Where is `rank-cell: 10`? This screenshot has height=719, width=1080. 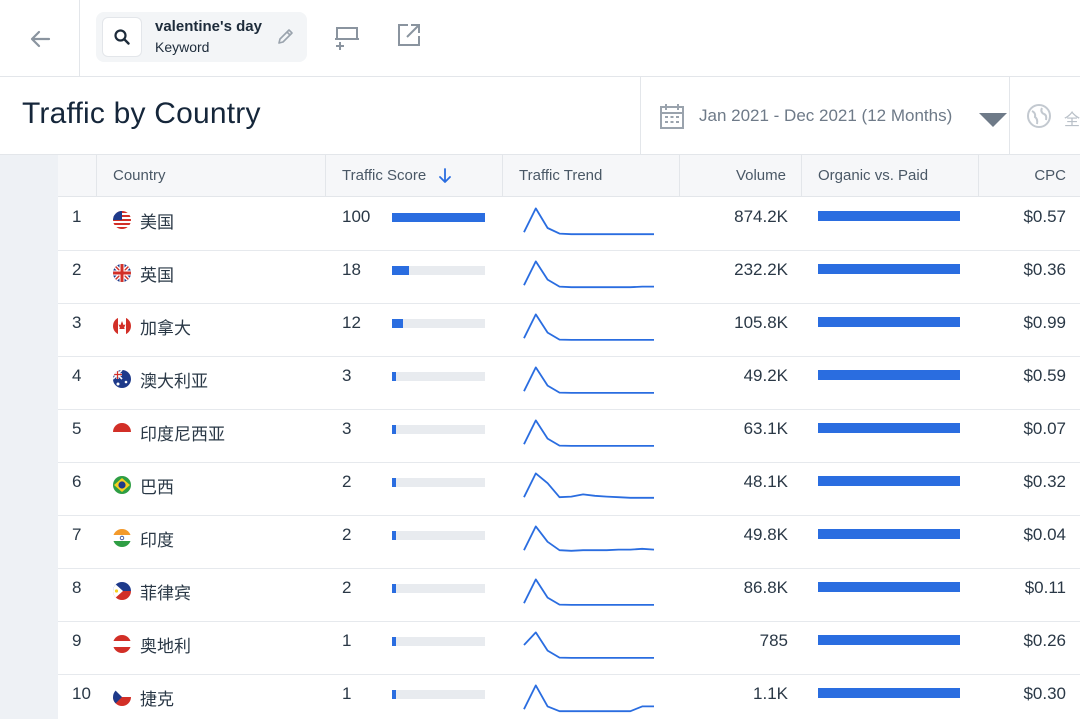
rank-cell: 10 is located at coordinates (81, 693).